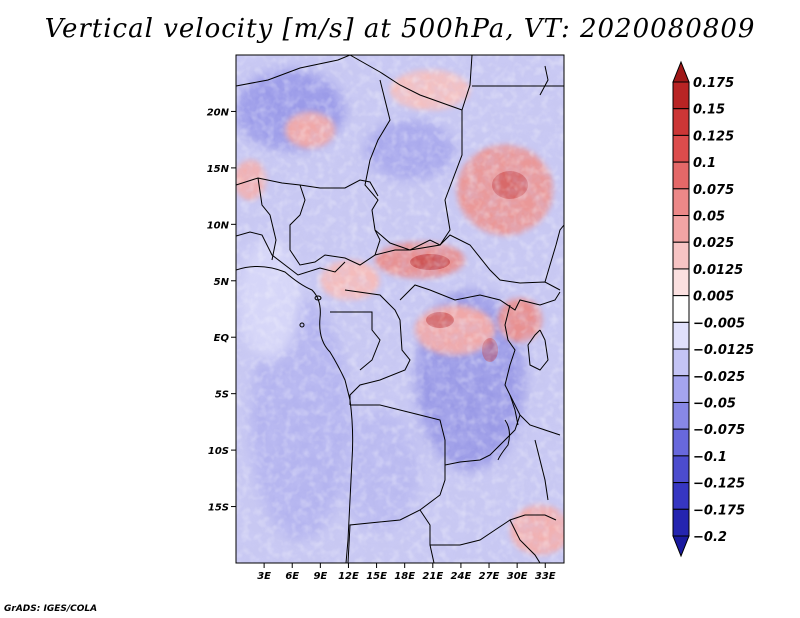 This screenshot has width=800, height=618. What do you see at coordinates (222, 282) in the screenshot?
I see `y-tick-label: 5N` at bounding box center [222, 282].